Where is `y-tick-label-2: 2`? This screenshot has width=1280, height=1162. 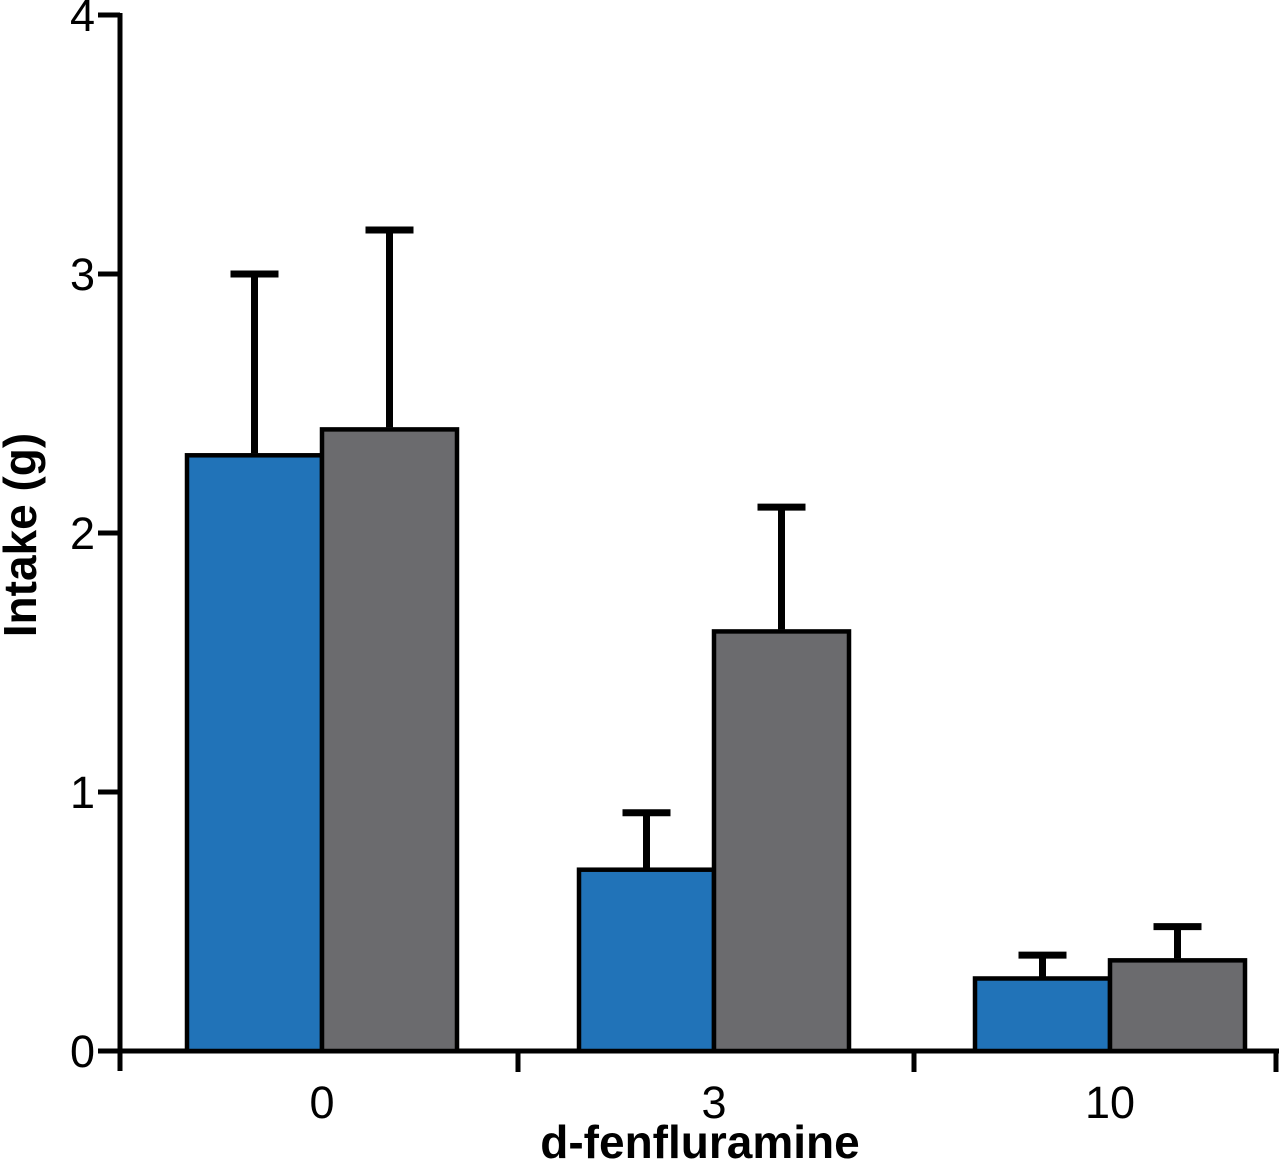
y-tick-label-2: 2 is located at coordinates (82, 533).